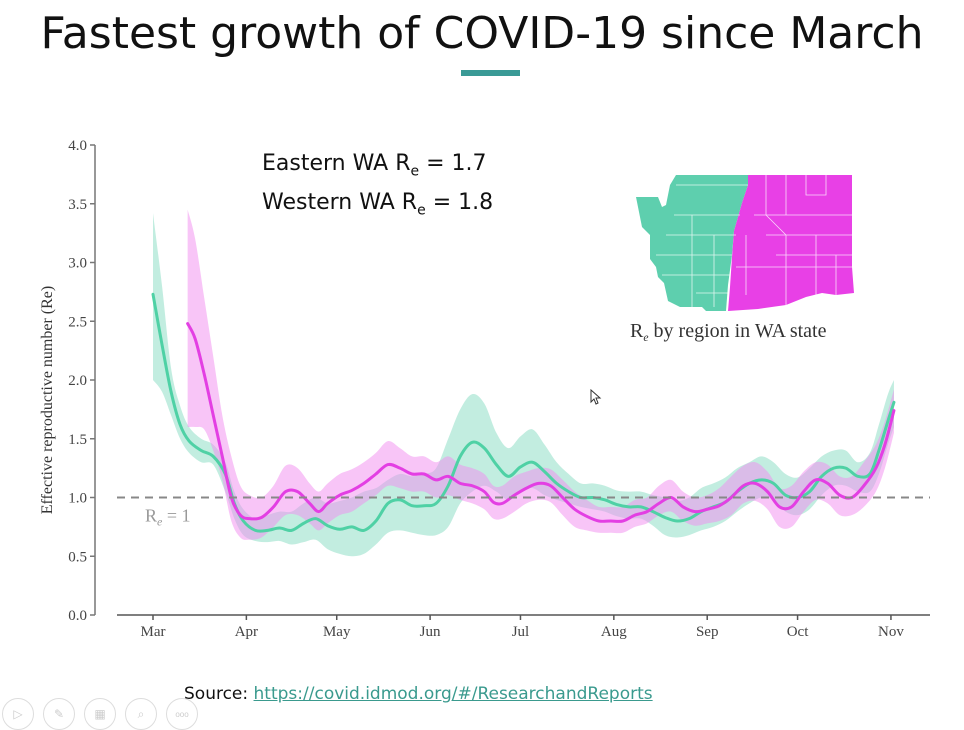 Image resolution: width=964 pixels, height=730 pixels. What do you see at coordinates (596, 397) in the screenshot?
I see `mouse-cursor-icon` at bounding box center [596, 397].